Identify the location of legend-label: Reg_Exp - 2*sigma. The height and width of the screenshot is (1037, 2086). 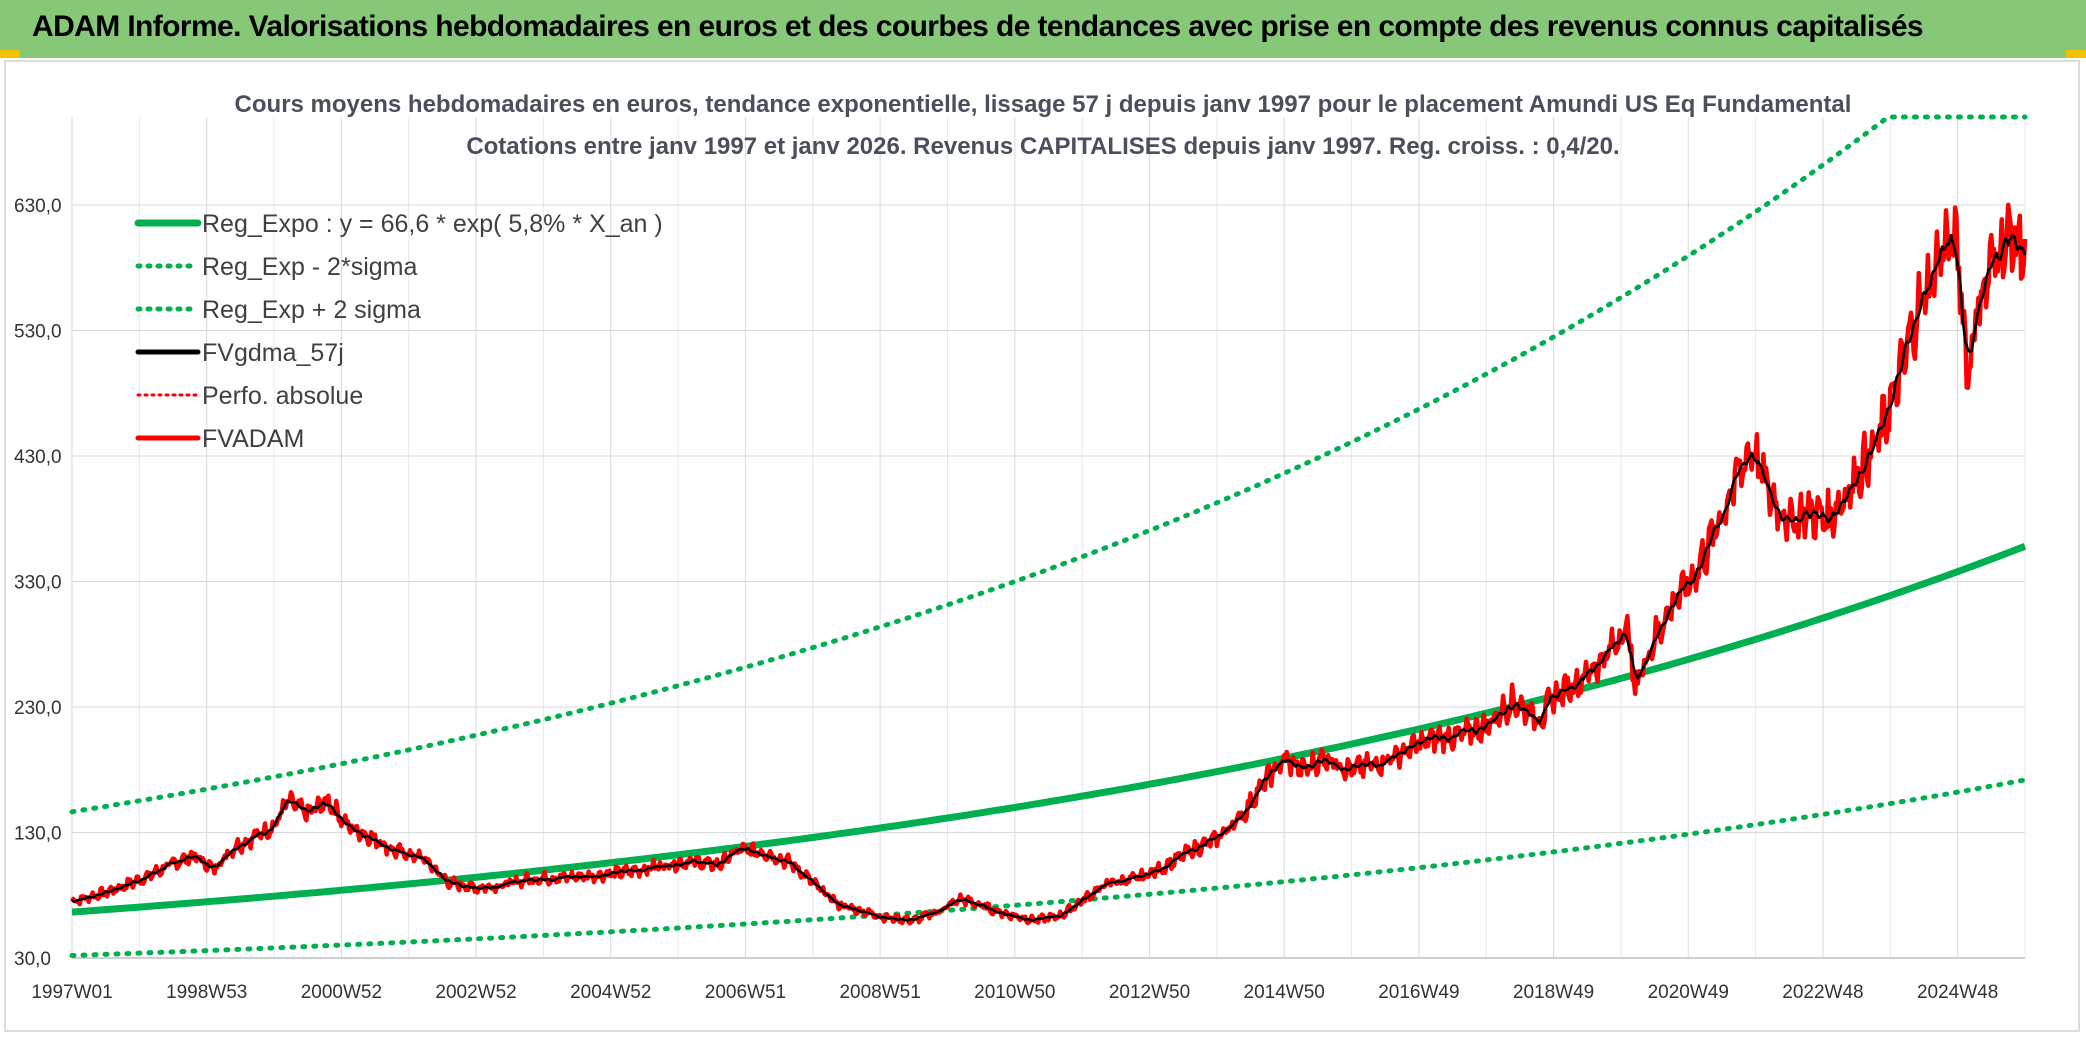
(309, 267).